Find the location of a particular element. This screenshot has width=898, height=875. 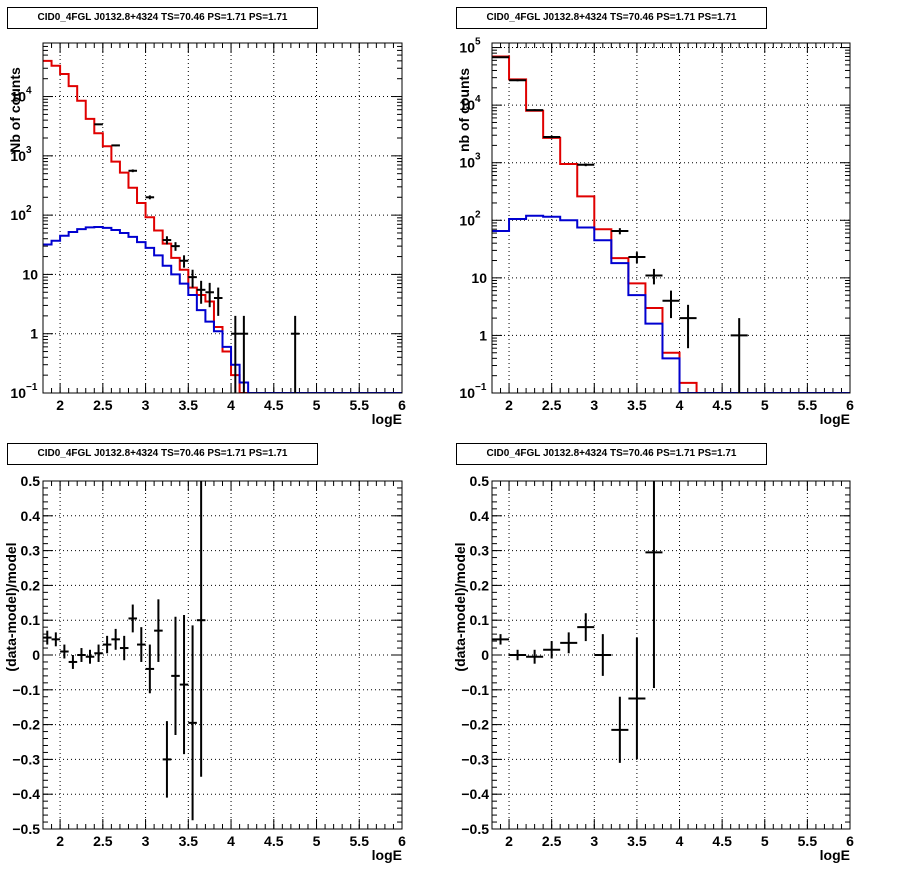

y-axis-label: Nb of counts is located at coordinates (15, 110).